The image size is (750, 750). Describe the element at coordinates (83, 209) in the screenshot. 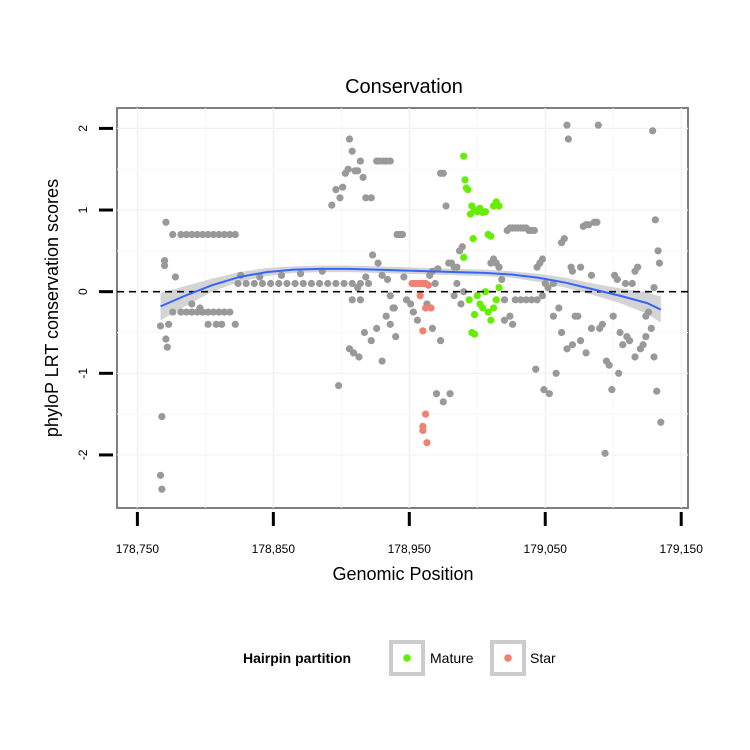

I see `y-tick-label: 1` at that location.